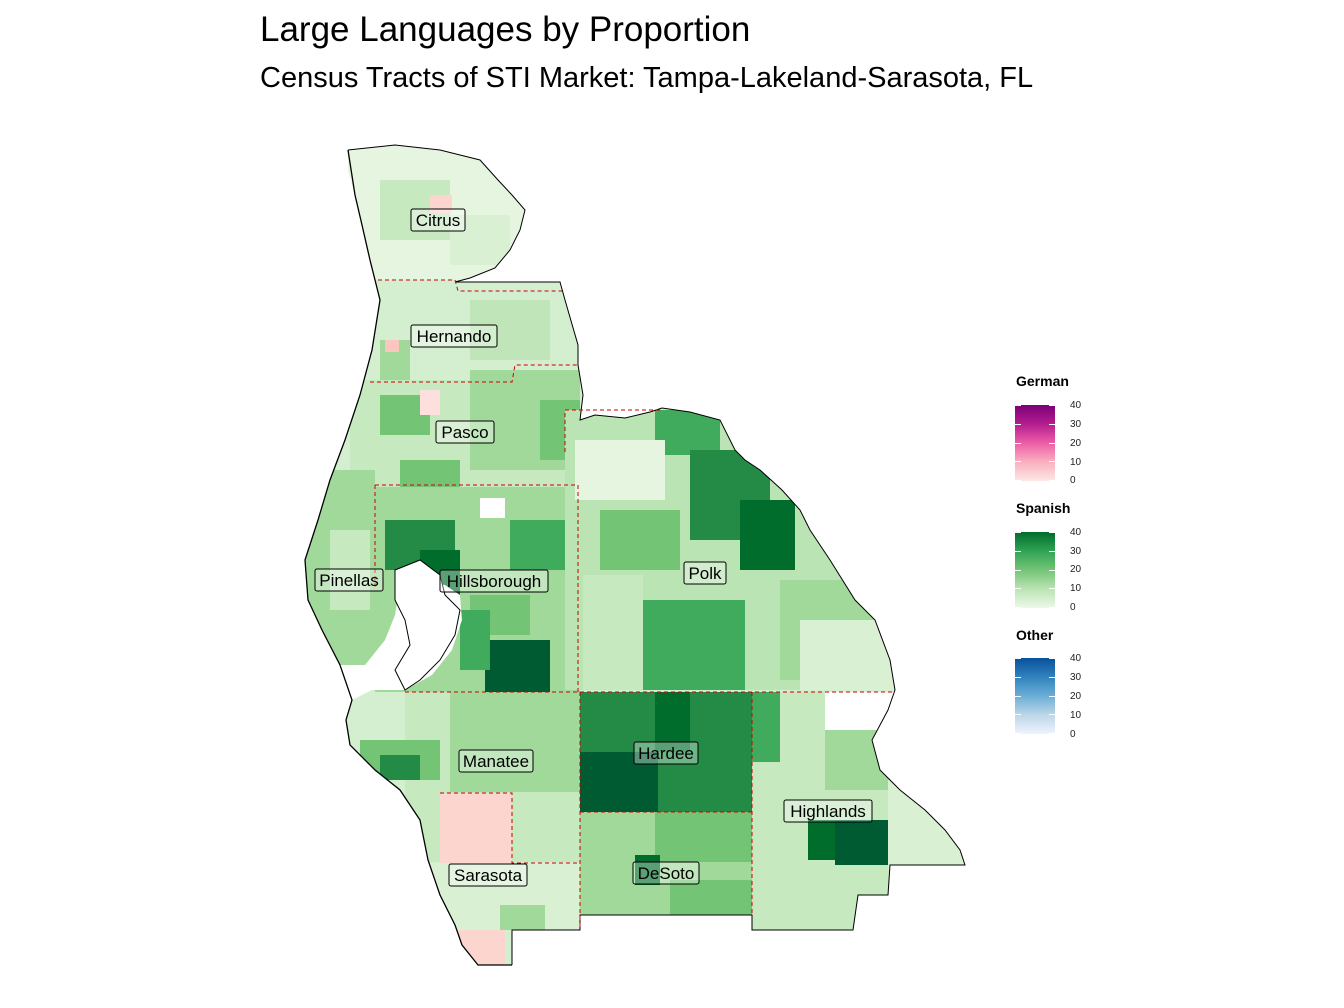 The height and width of the screenshot is (1008, 1344). I want to click on svg-text: Manatee, so click(496, 761).